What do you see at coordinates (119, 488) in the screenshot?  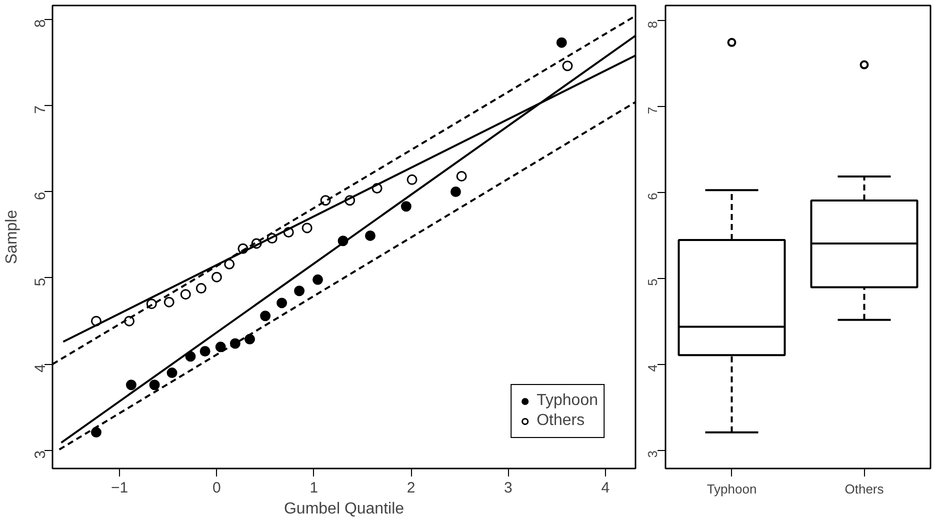 I see `x-tick-label: −1` at bounding box center [119, 488].